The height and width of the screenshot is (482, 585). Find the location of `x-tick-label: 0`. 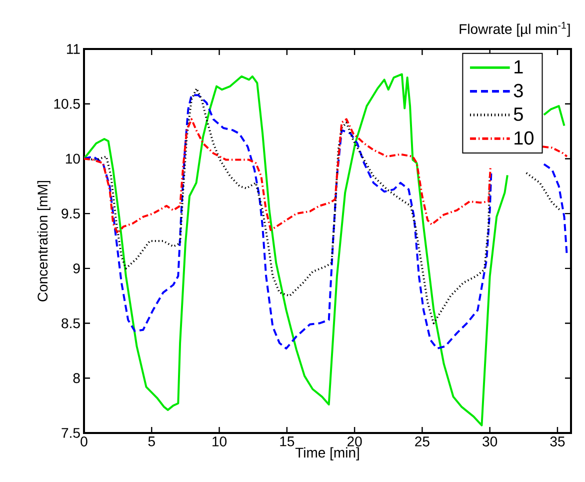

x-tick-label: 0 is located at coordinates (84, 441).